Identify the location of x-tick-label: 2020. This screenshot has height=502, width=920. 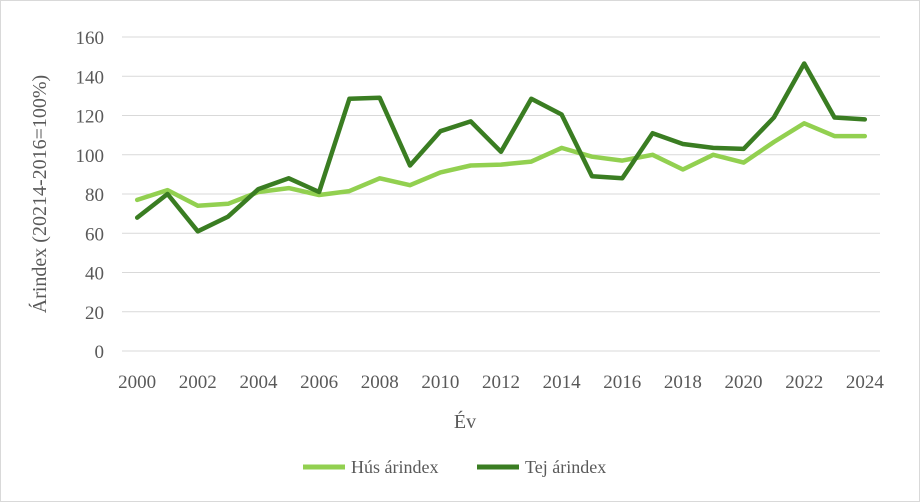
(744, 382).